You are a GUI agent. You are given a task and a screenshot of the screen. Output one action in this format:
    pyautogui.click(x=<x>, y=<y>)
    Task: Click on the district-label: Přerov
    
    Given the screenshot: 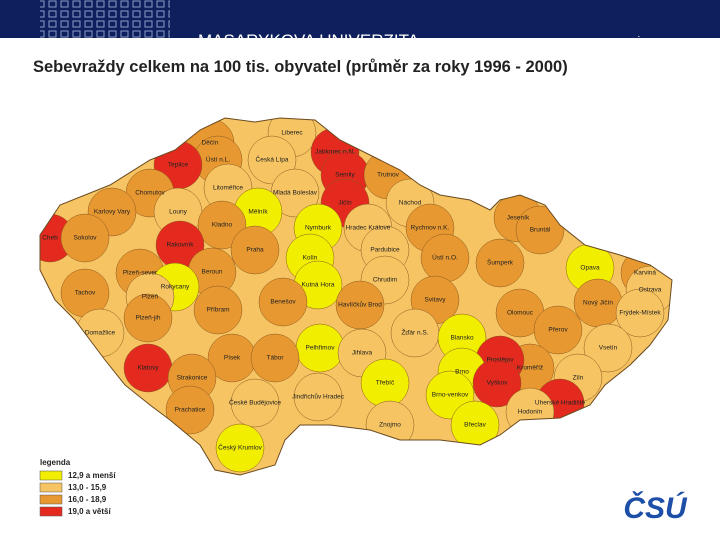 What is the action you would take?
    pyautogui.click(x=558, y=330)
    